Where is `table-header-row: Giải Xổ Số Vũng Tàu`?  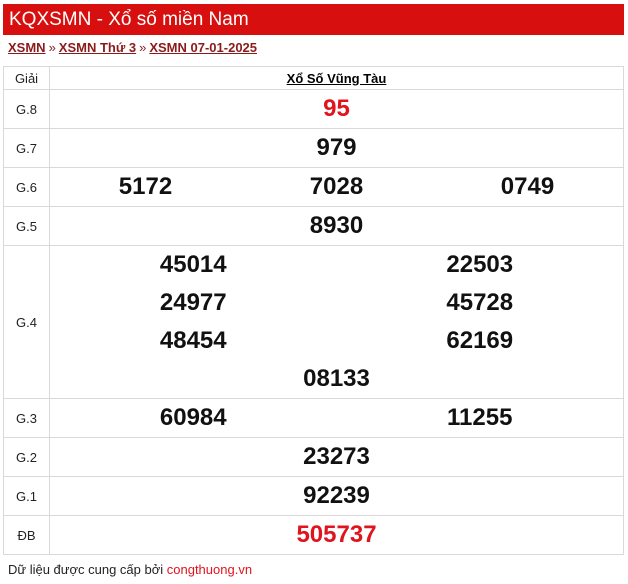 table-header-row: Giải Xổ Số Vũng Tàu is located at coordinates (313, 78).